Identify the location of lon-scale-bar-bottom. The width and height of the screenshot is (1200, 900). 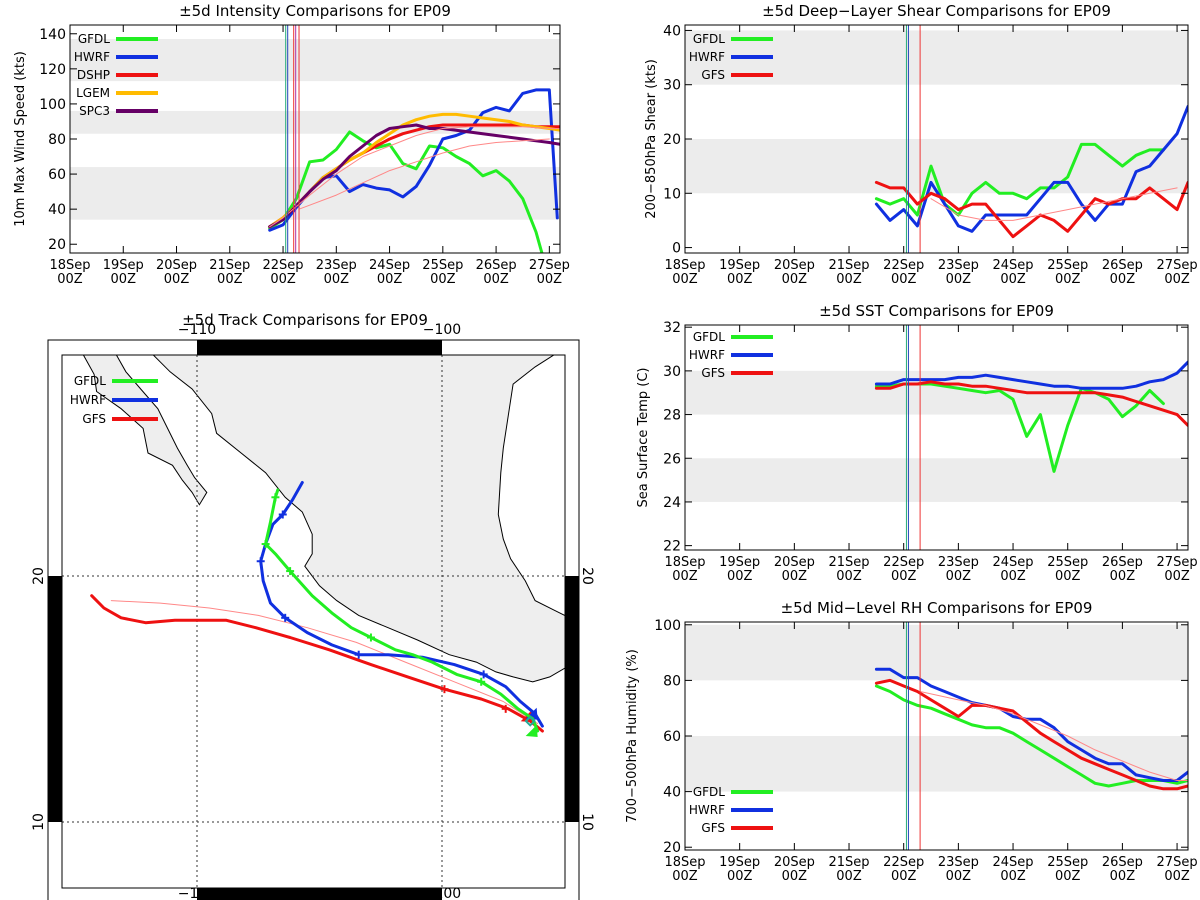
(319, 894).